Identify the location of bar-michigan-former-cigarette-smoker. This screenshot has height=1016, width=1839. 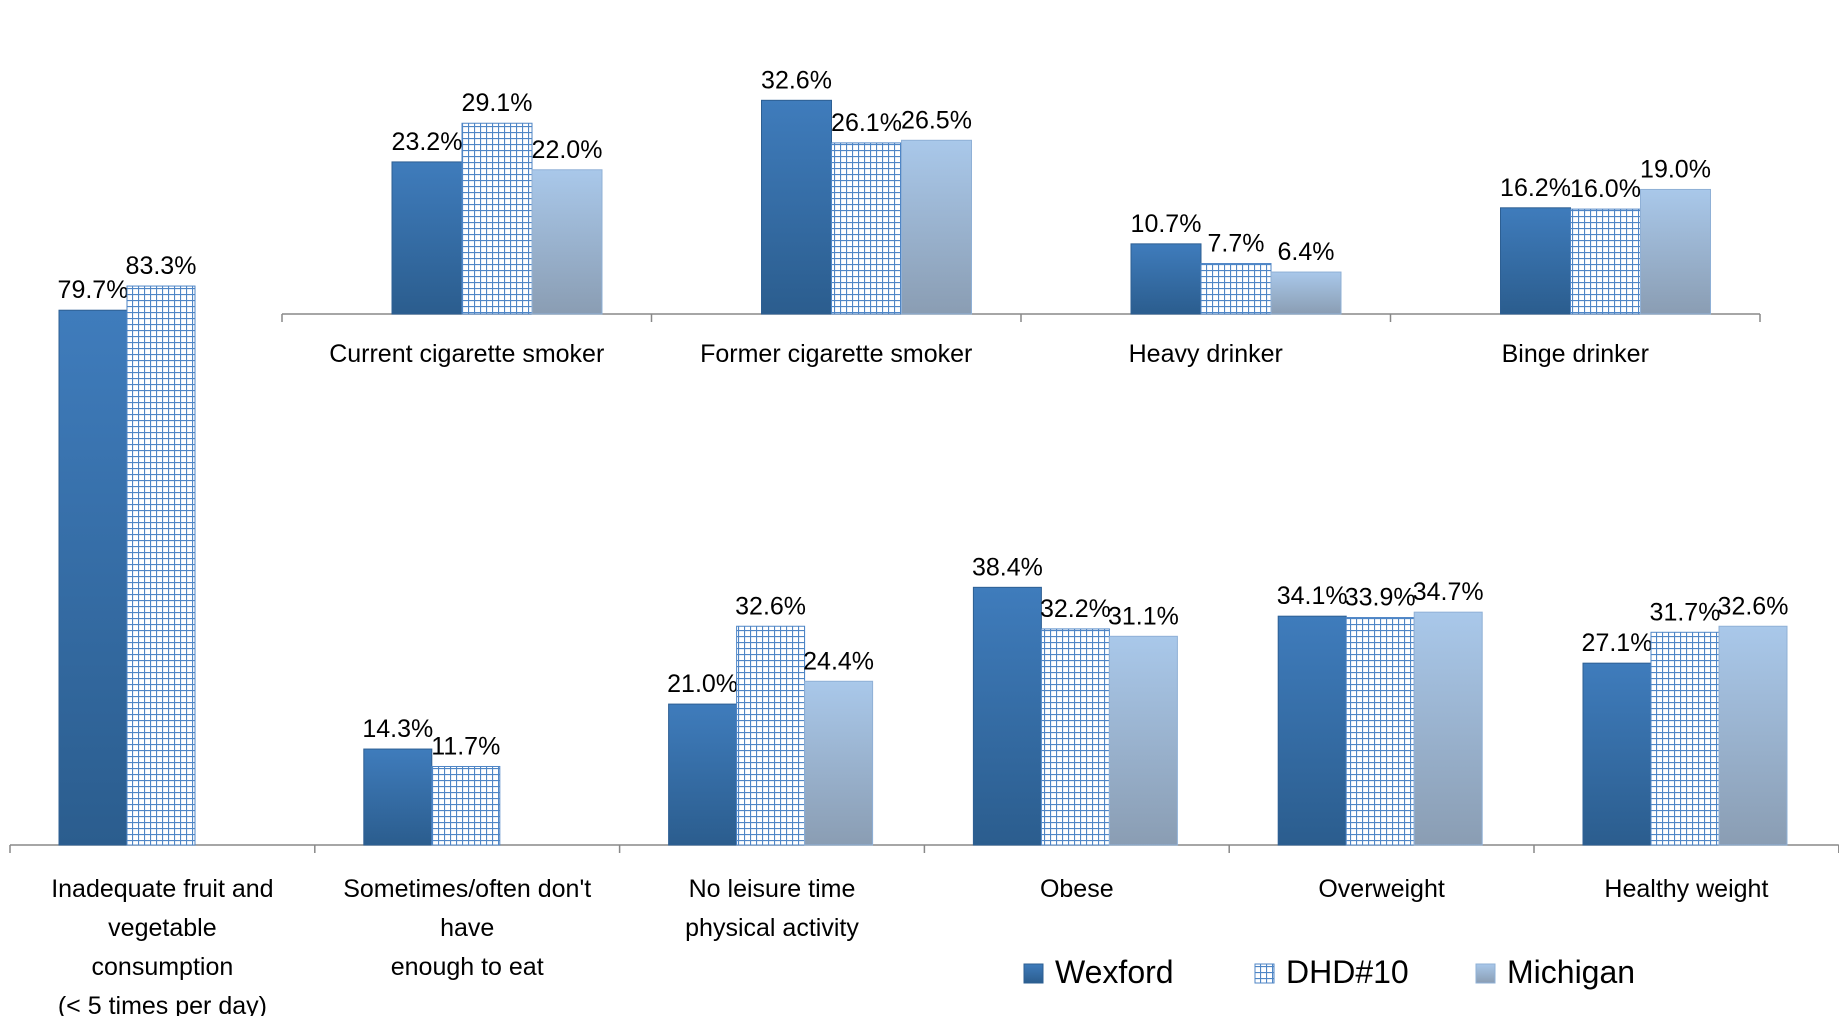
(936, 227).